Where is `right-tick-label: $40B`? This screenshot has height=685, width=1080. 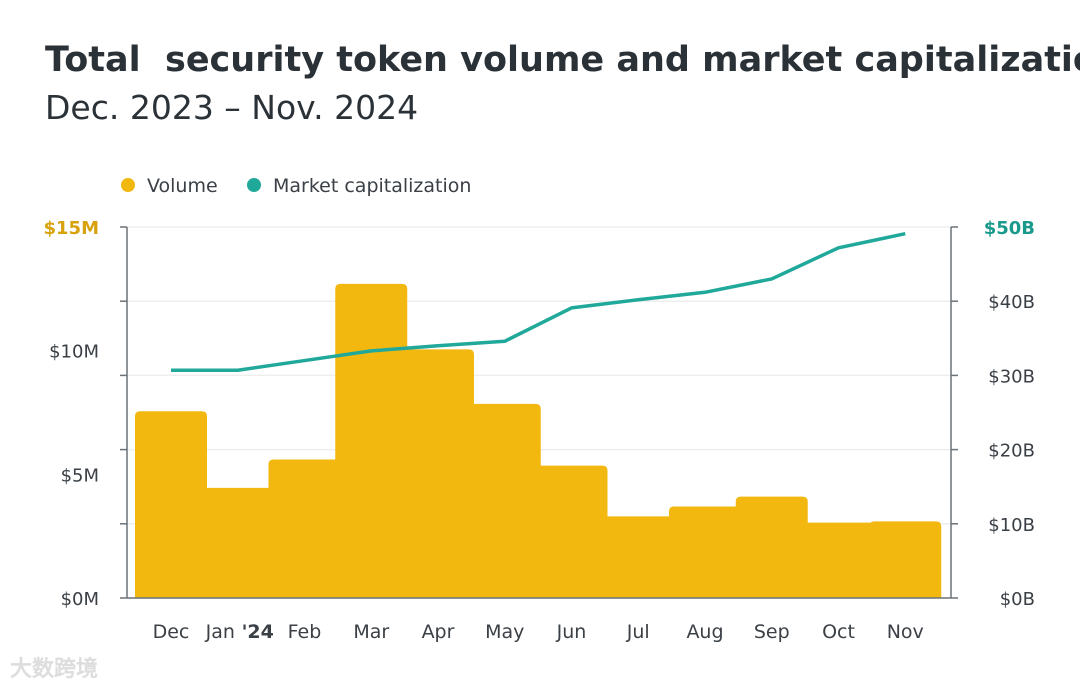 right-tick-label: $40B is located at coordinates (1011, 302).